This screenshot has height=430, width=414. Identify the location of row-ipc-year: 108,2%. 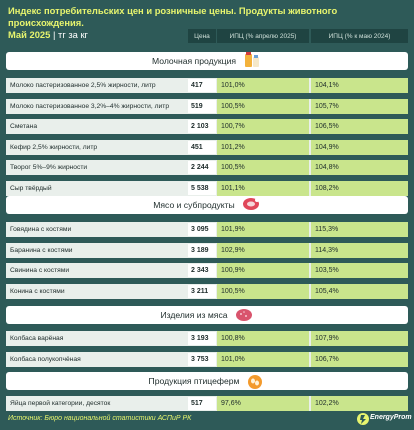
(359, 188).